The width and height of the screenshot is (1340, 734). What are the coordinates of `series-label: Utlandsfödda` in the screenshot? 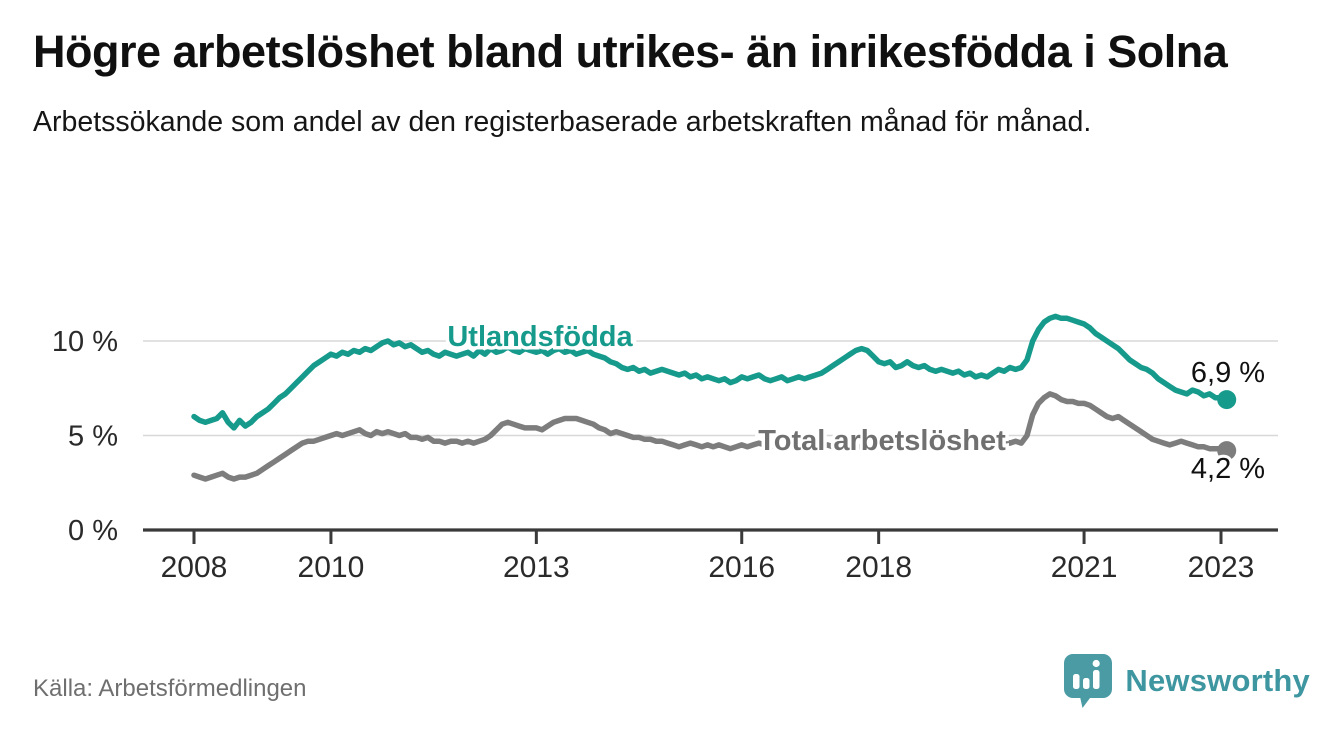 It's located at (540, 337).